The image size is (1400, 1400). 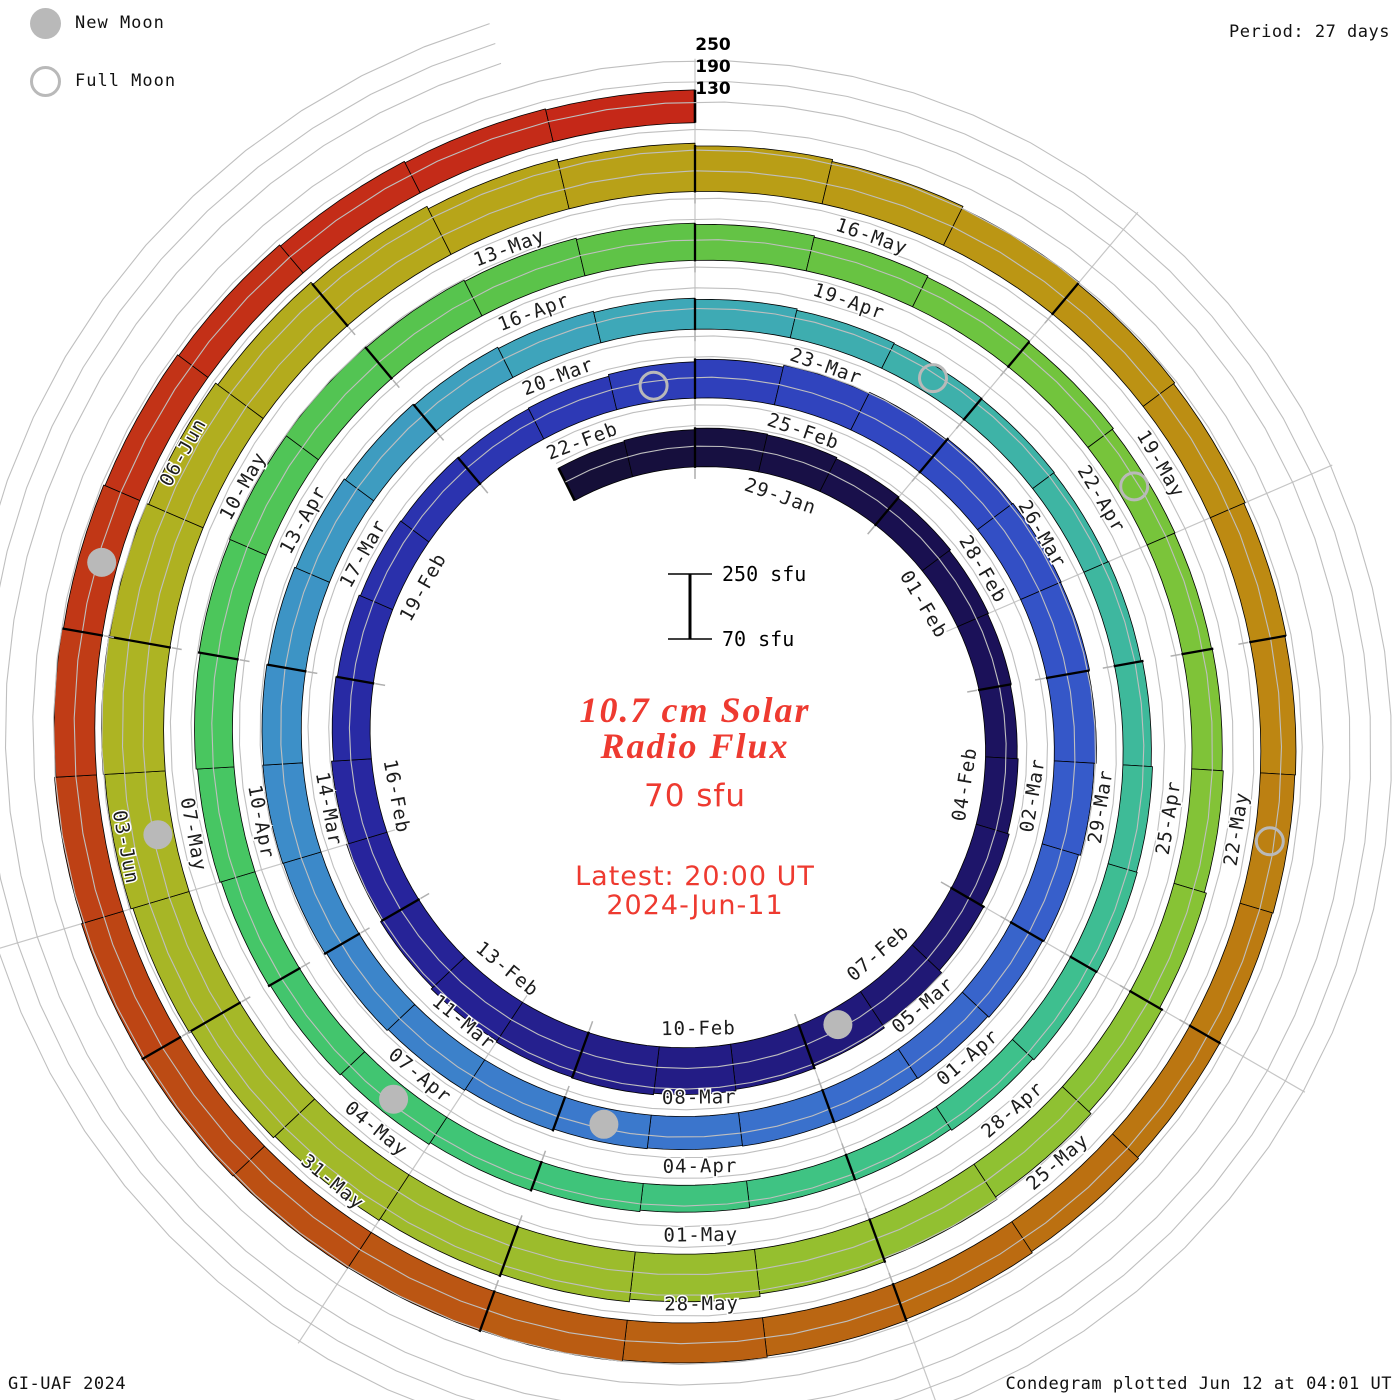 What do you see at coordinates (45, 23) in the screenshot?
I see `new-moon-icon` at bounding box center [45, 23].